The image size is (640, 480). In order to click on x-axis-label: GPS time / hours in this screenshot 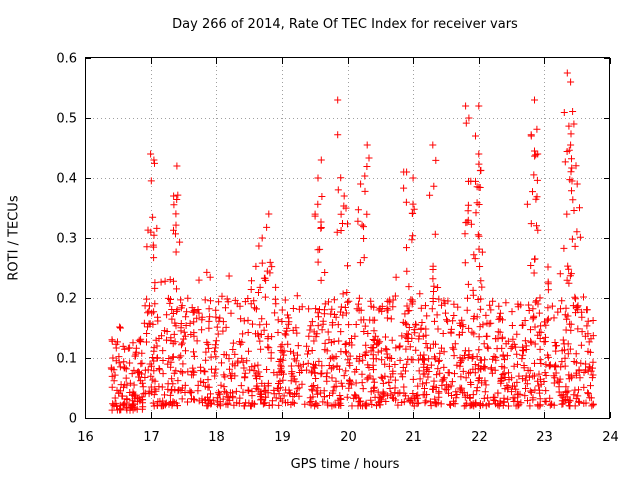, I will do `click(345, 464)`.